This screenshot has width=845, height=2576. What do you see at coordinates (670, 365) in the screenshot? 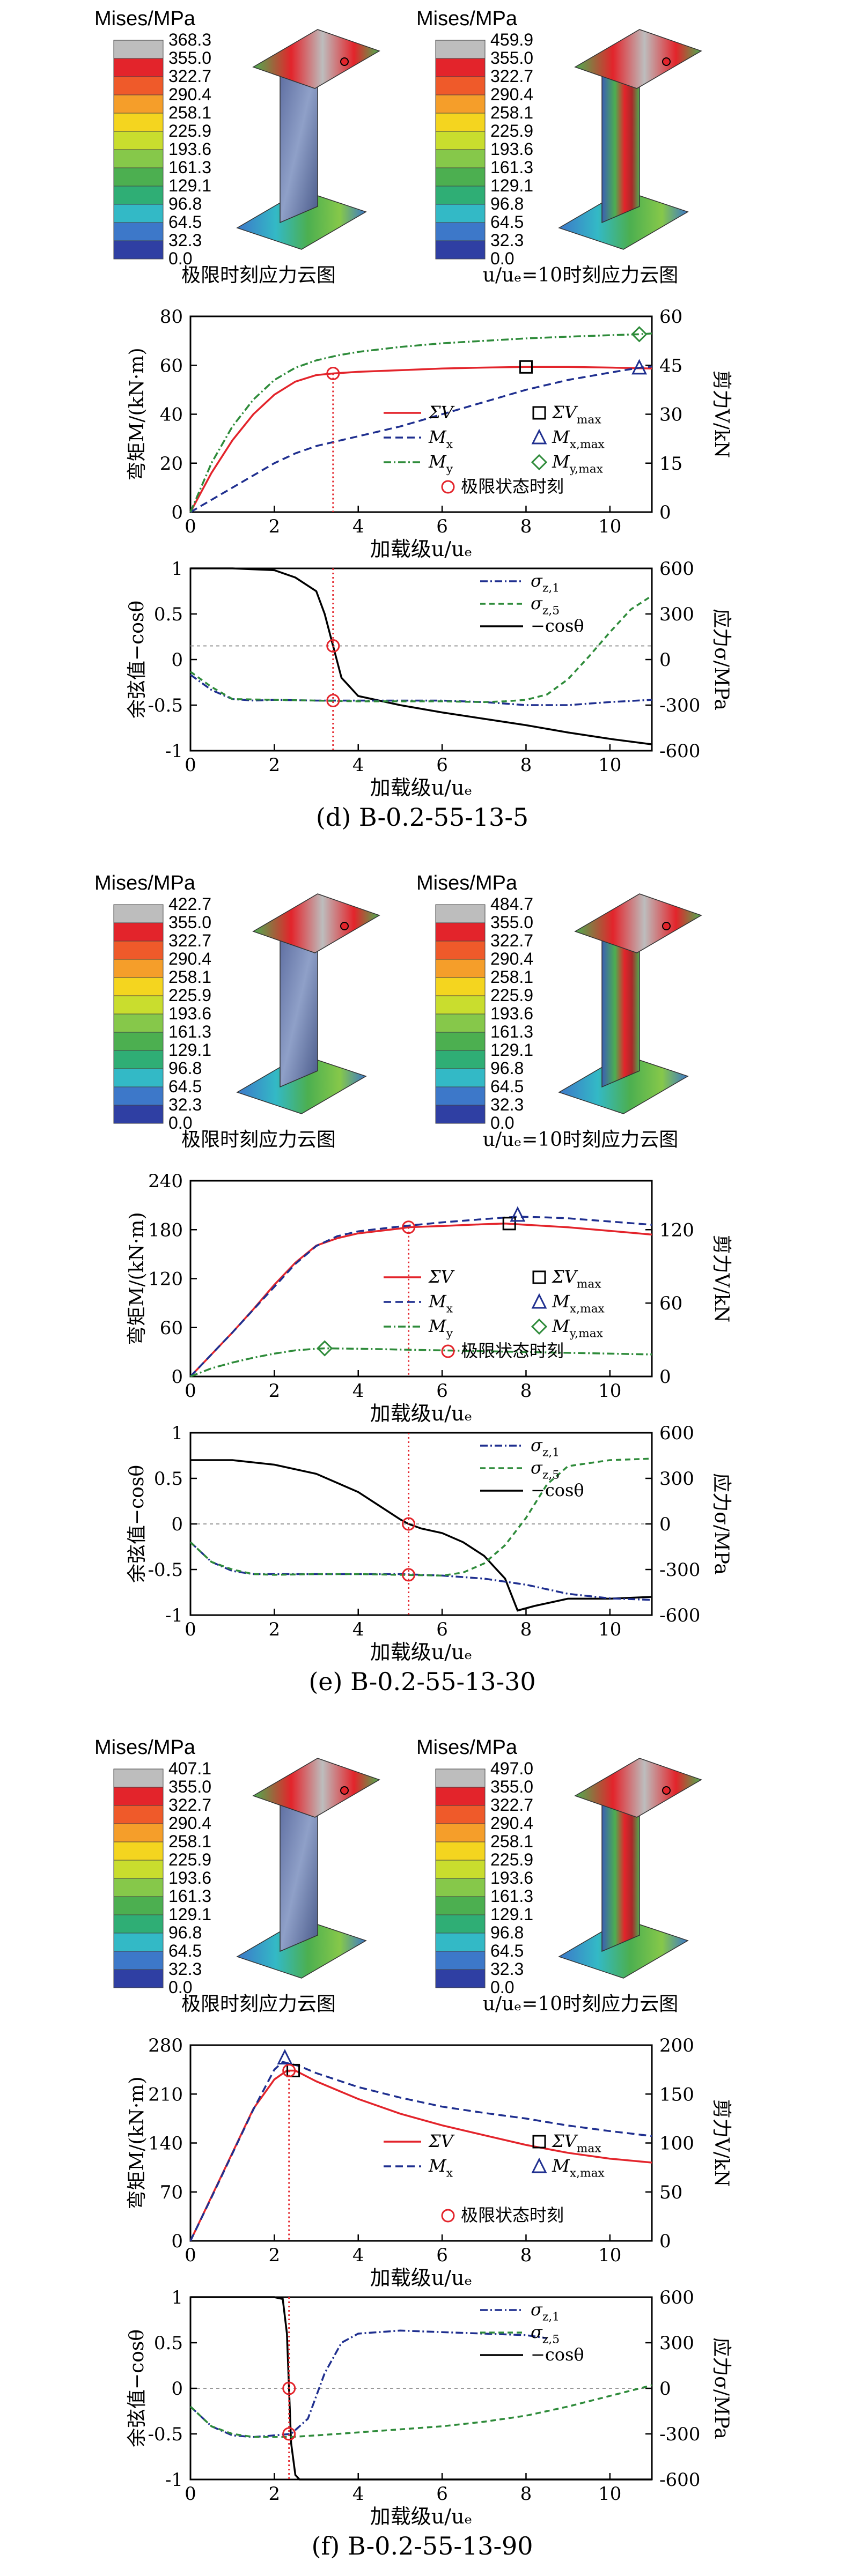
I see `y-right-tick-label: 45` at bounding box center [670, 365].